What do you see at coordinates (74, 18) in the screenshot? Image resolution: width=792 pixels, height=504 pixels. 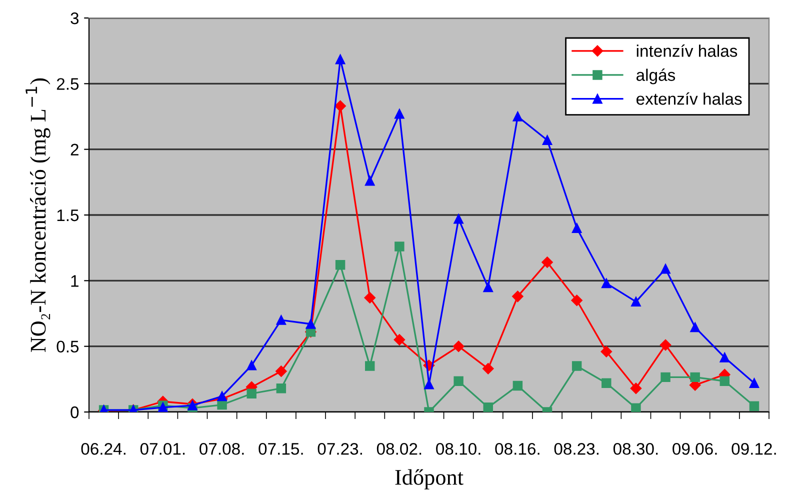 I see `y-tick-label: 3` at bounding box center [74, 18].